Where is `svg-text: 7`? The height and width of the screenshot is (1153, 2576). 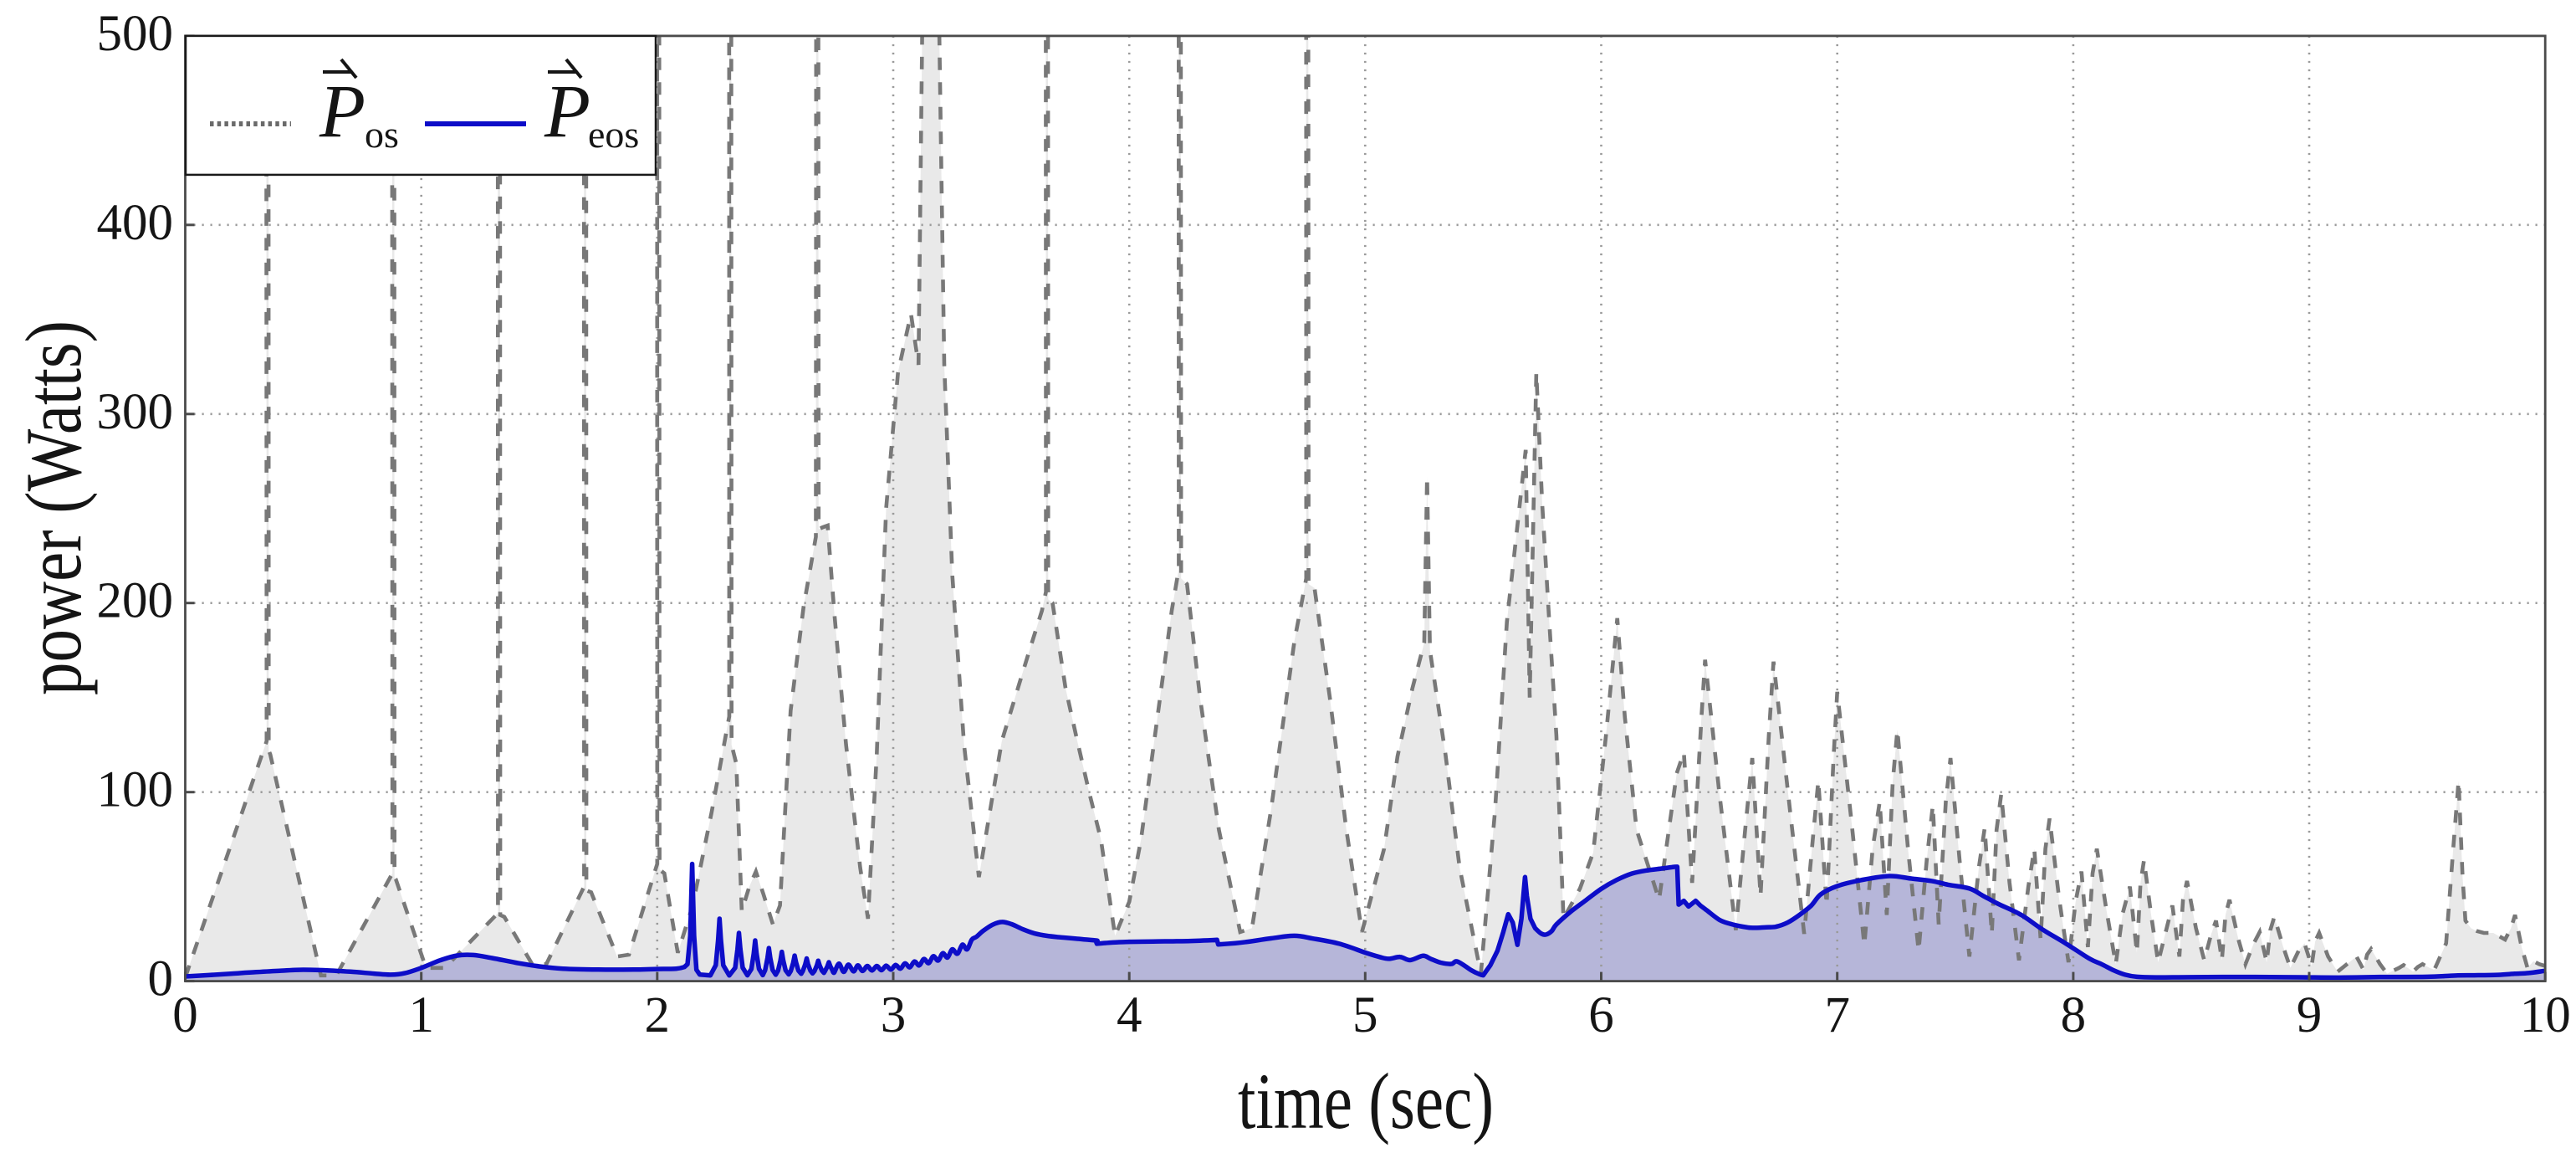 svg-text: 7 is located at coordinates (1837, 1015).